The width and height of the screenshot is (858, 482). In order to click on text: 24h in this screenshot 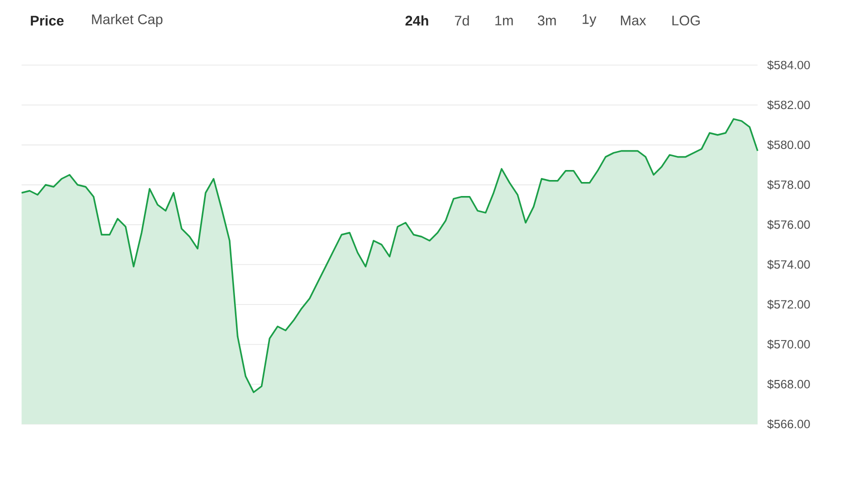, I will do `click(416, 20)`.